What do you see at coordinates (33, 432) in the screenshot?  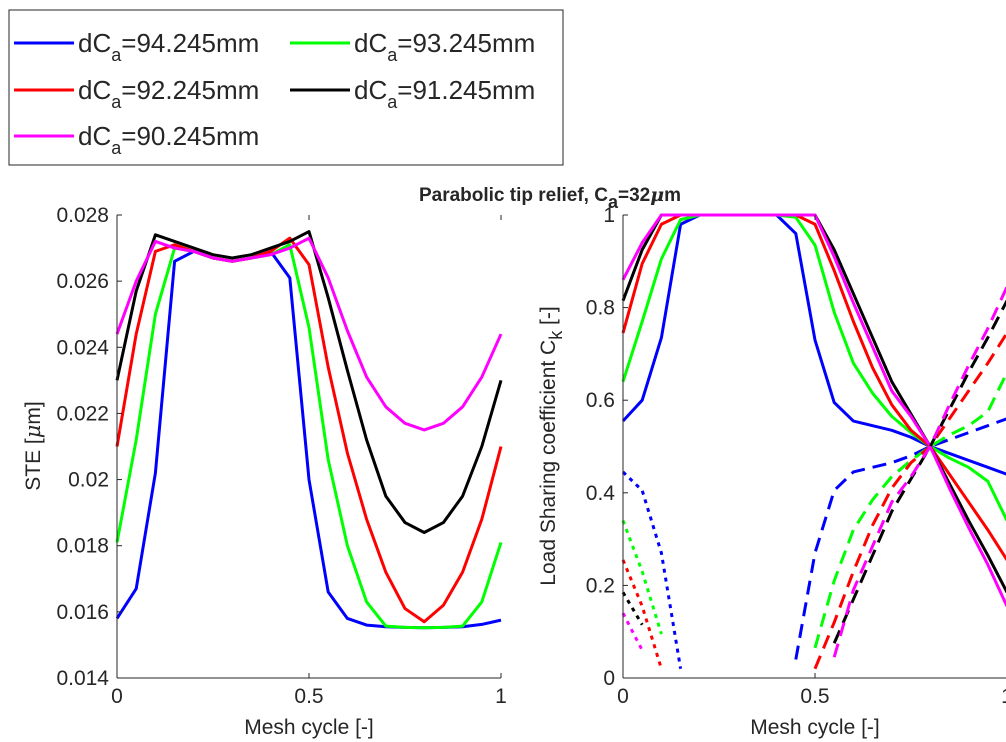 I see `left-y-label-mu: μ` at bounding box center [33, 432].